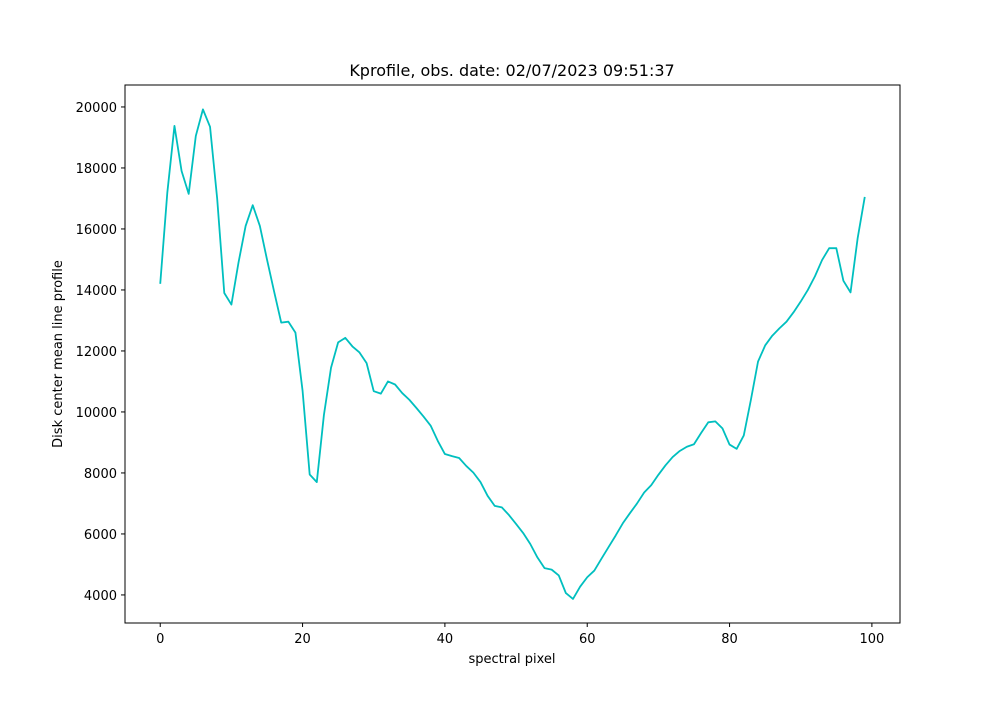 This screenshot has height=704, width=1000. What do you see at coordinates (100, 474) in the screenshot?
I see `y-tick-label: 8000` at bounding box center [100, 474].